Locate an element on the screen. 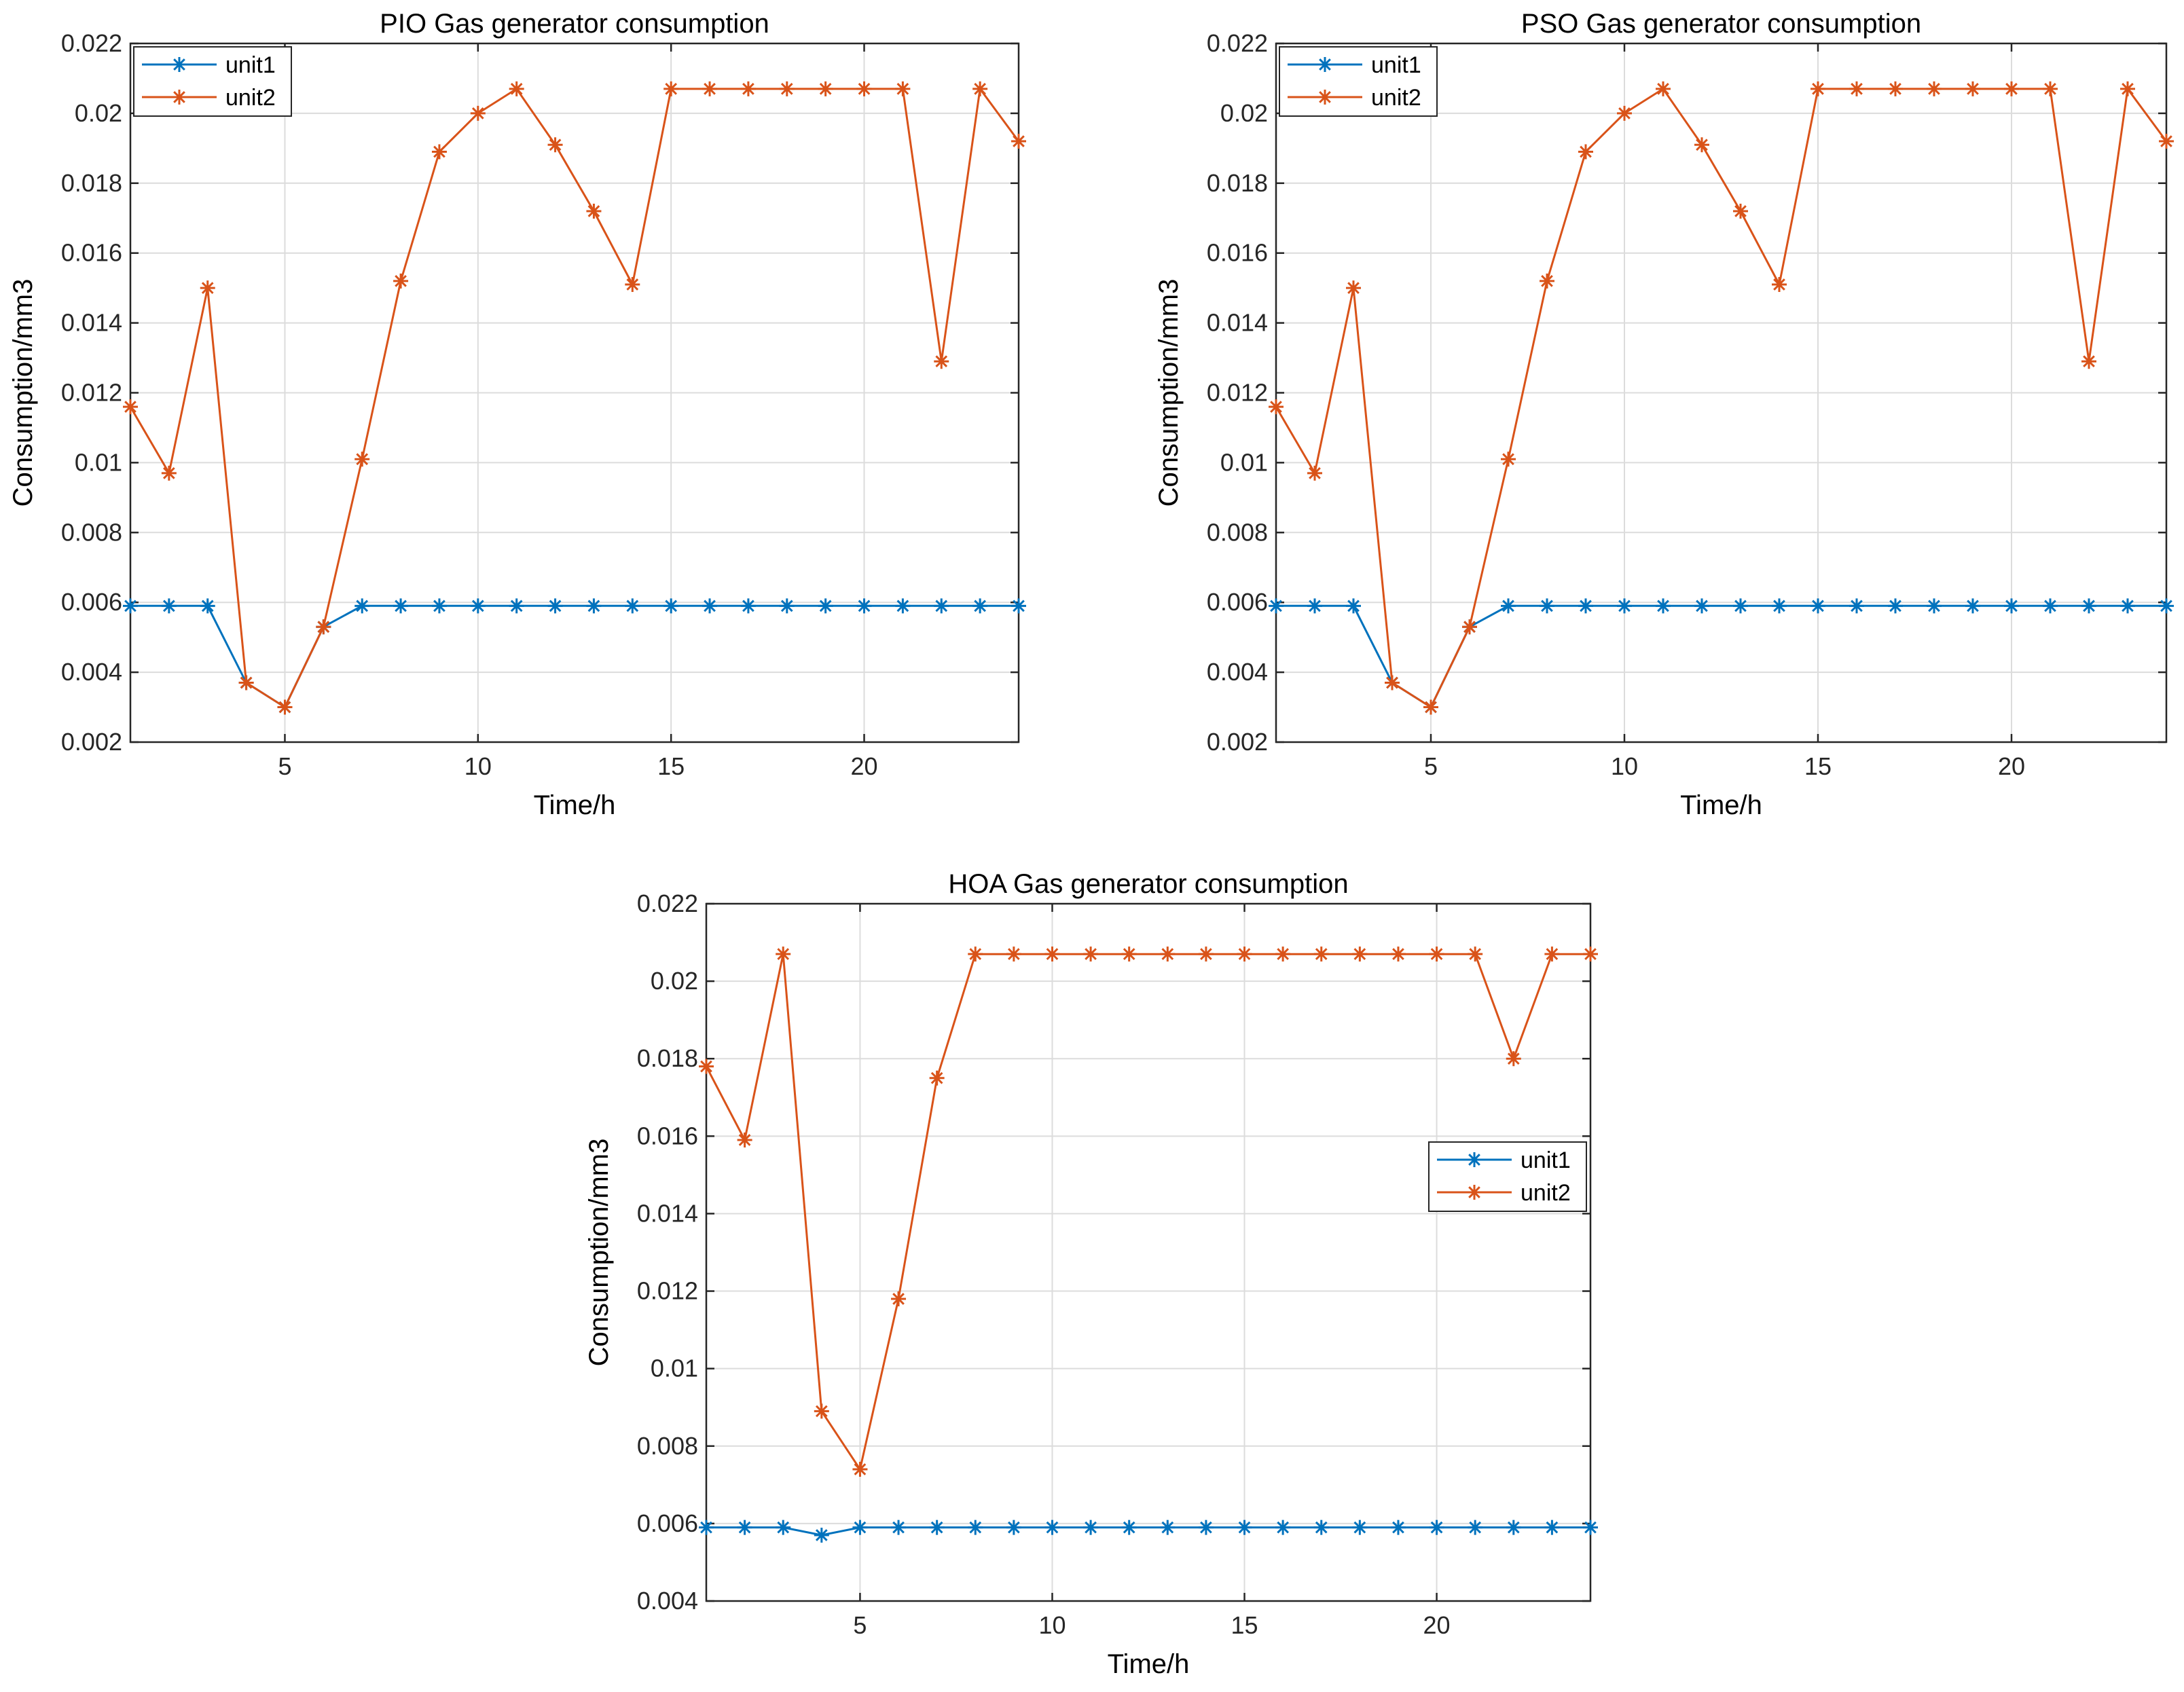  y-axis-label: Consumption/mm3 is located at coordinates (23, 393).